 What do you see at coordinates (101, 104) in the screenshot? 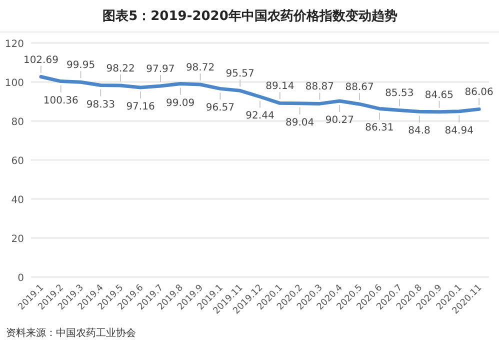
I see `data-label: 98.33` at bounding box center [101, 104].